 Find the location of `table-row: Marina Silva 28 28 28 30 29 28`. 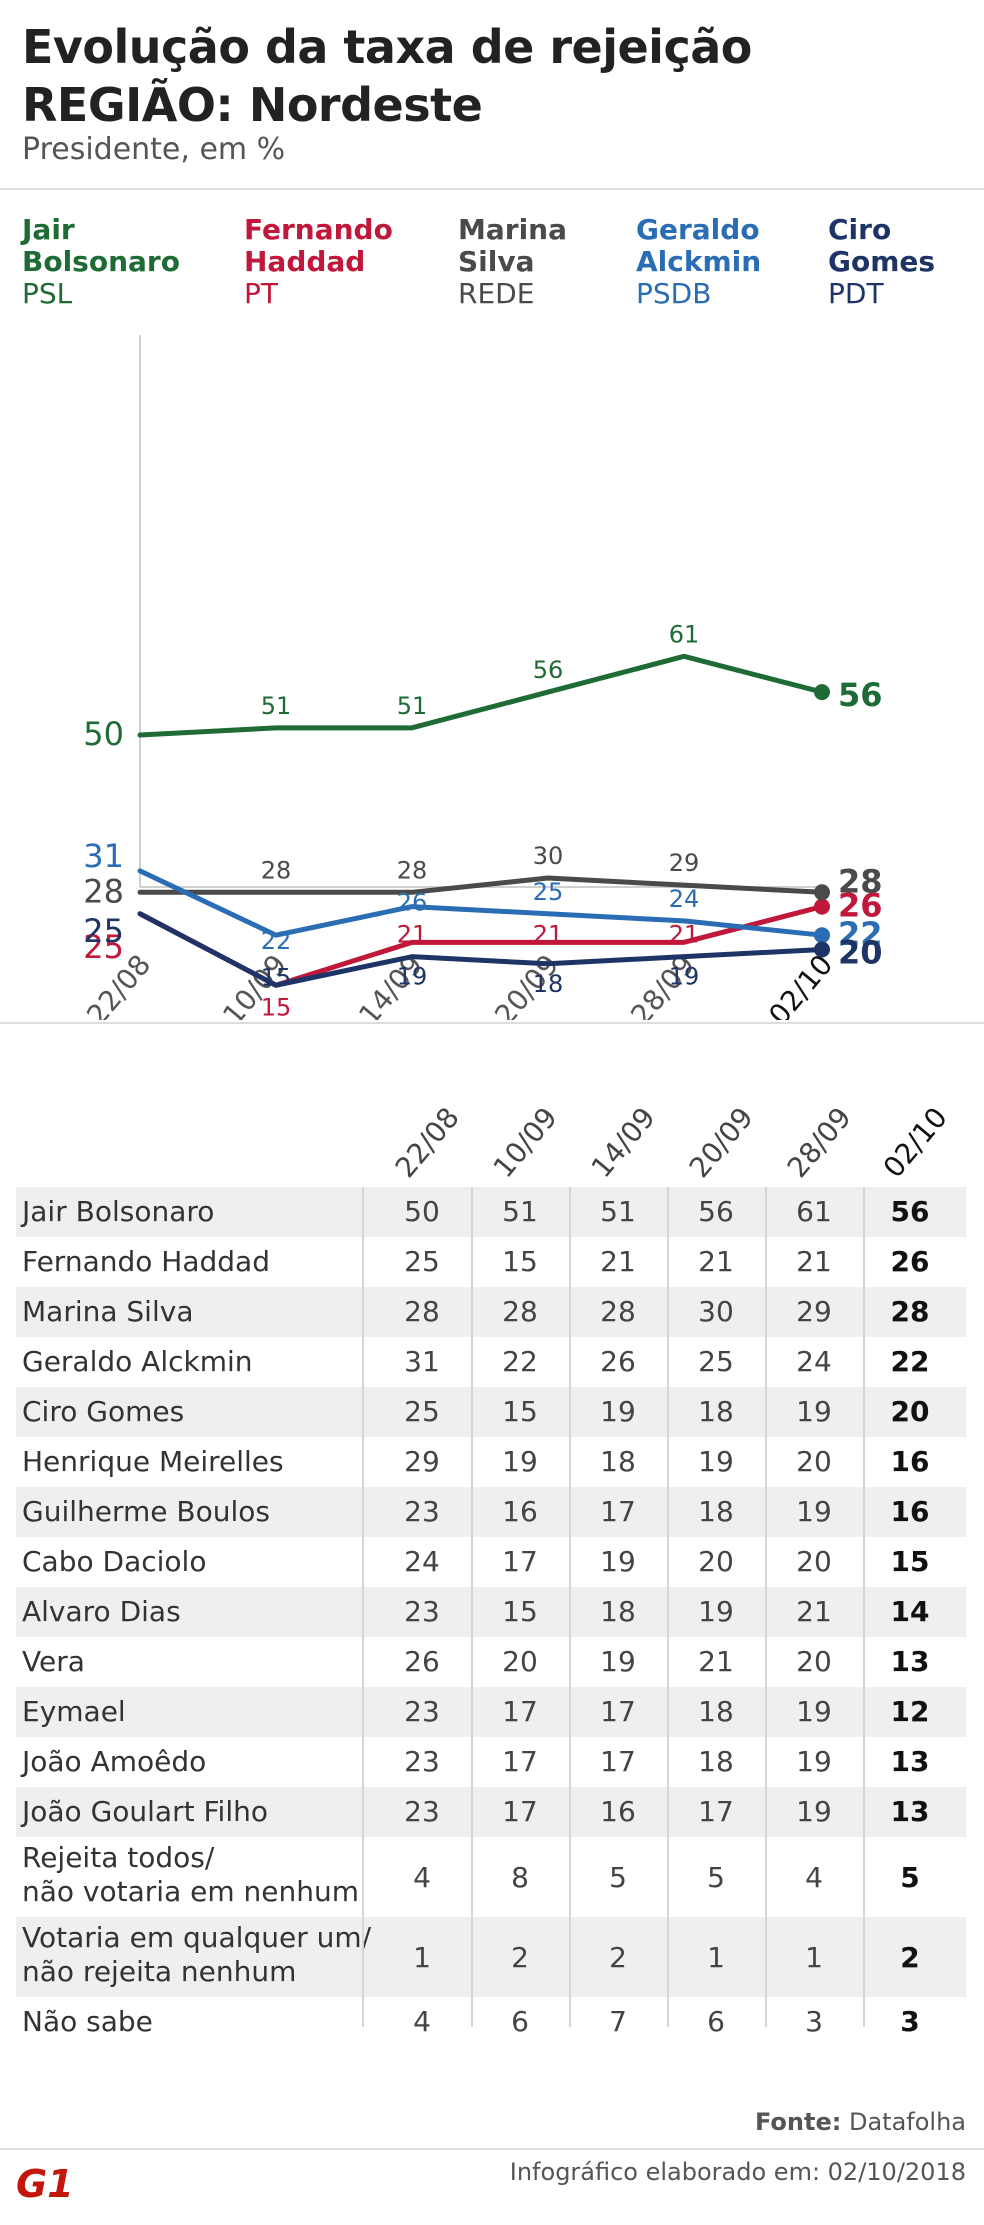

table-row: Marina Silva 28 28 28 30 29 28 is located at coordinates (491, 1312).